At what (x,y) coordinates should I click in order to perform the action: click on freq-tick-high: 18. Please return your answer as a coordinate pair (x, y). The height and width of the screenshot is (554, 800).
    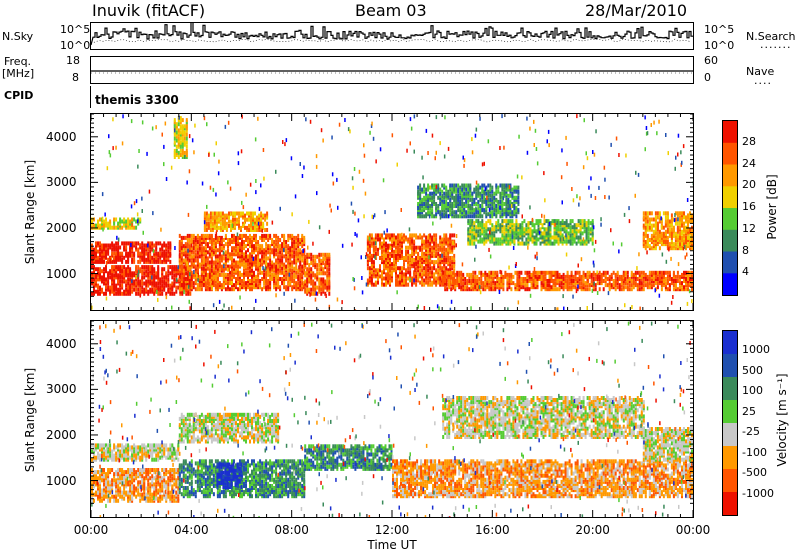
    Looking at the image, I should click on (73, 60).